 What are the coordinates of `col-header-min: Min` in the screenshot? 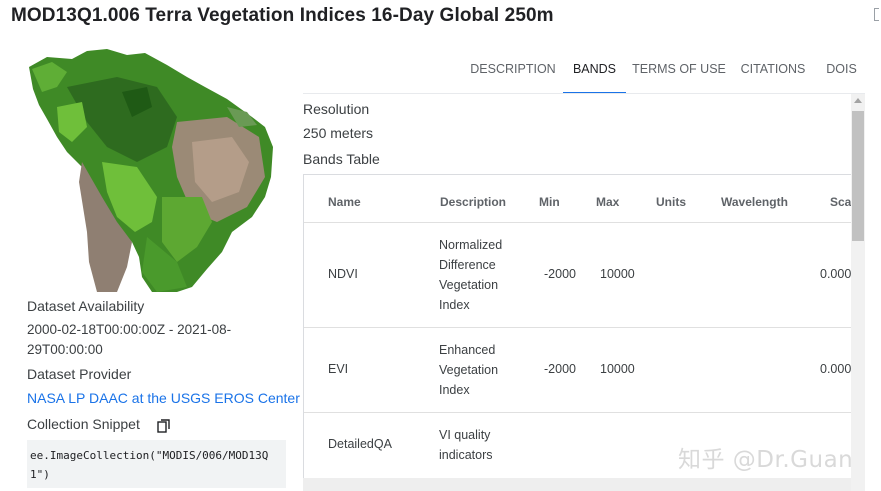 It's located at (549, 202).